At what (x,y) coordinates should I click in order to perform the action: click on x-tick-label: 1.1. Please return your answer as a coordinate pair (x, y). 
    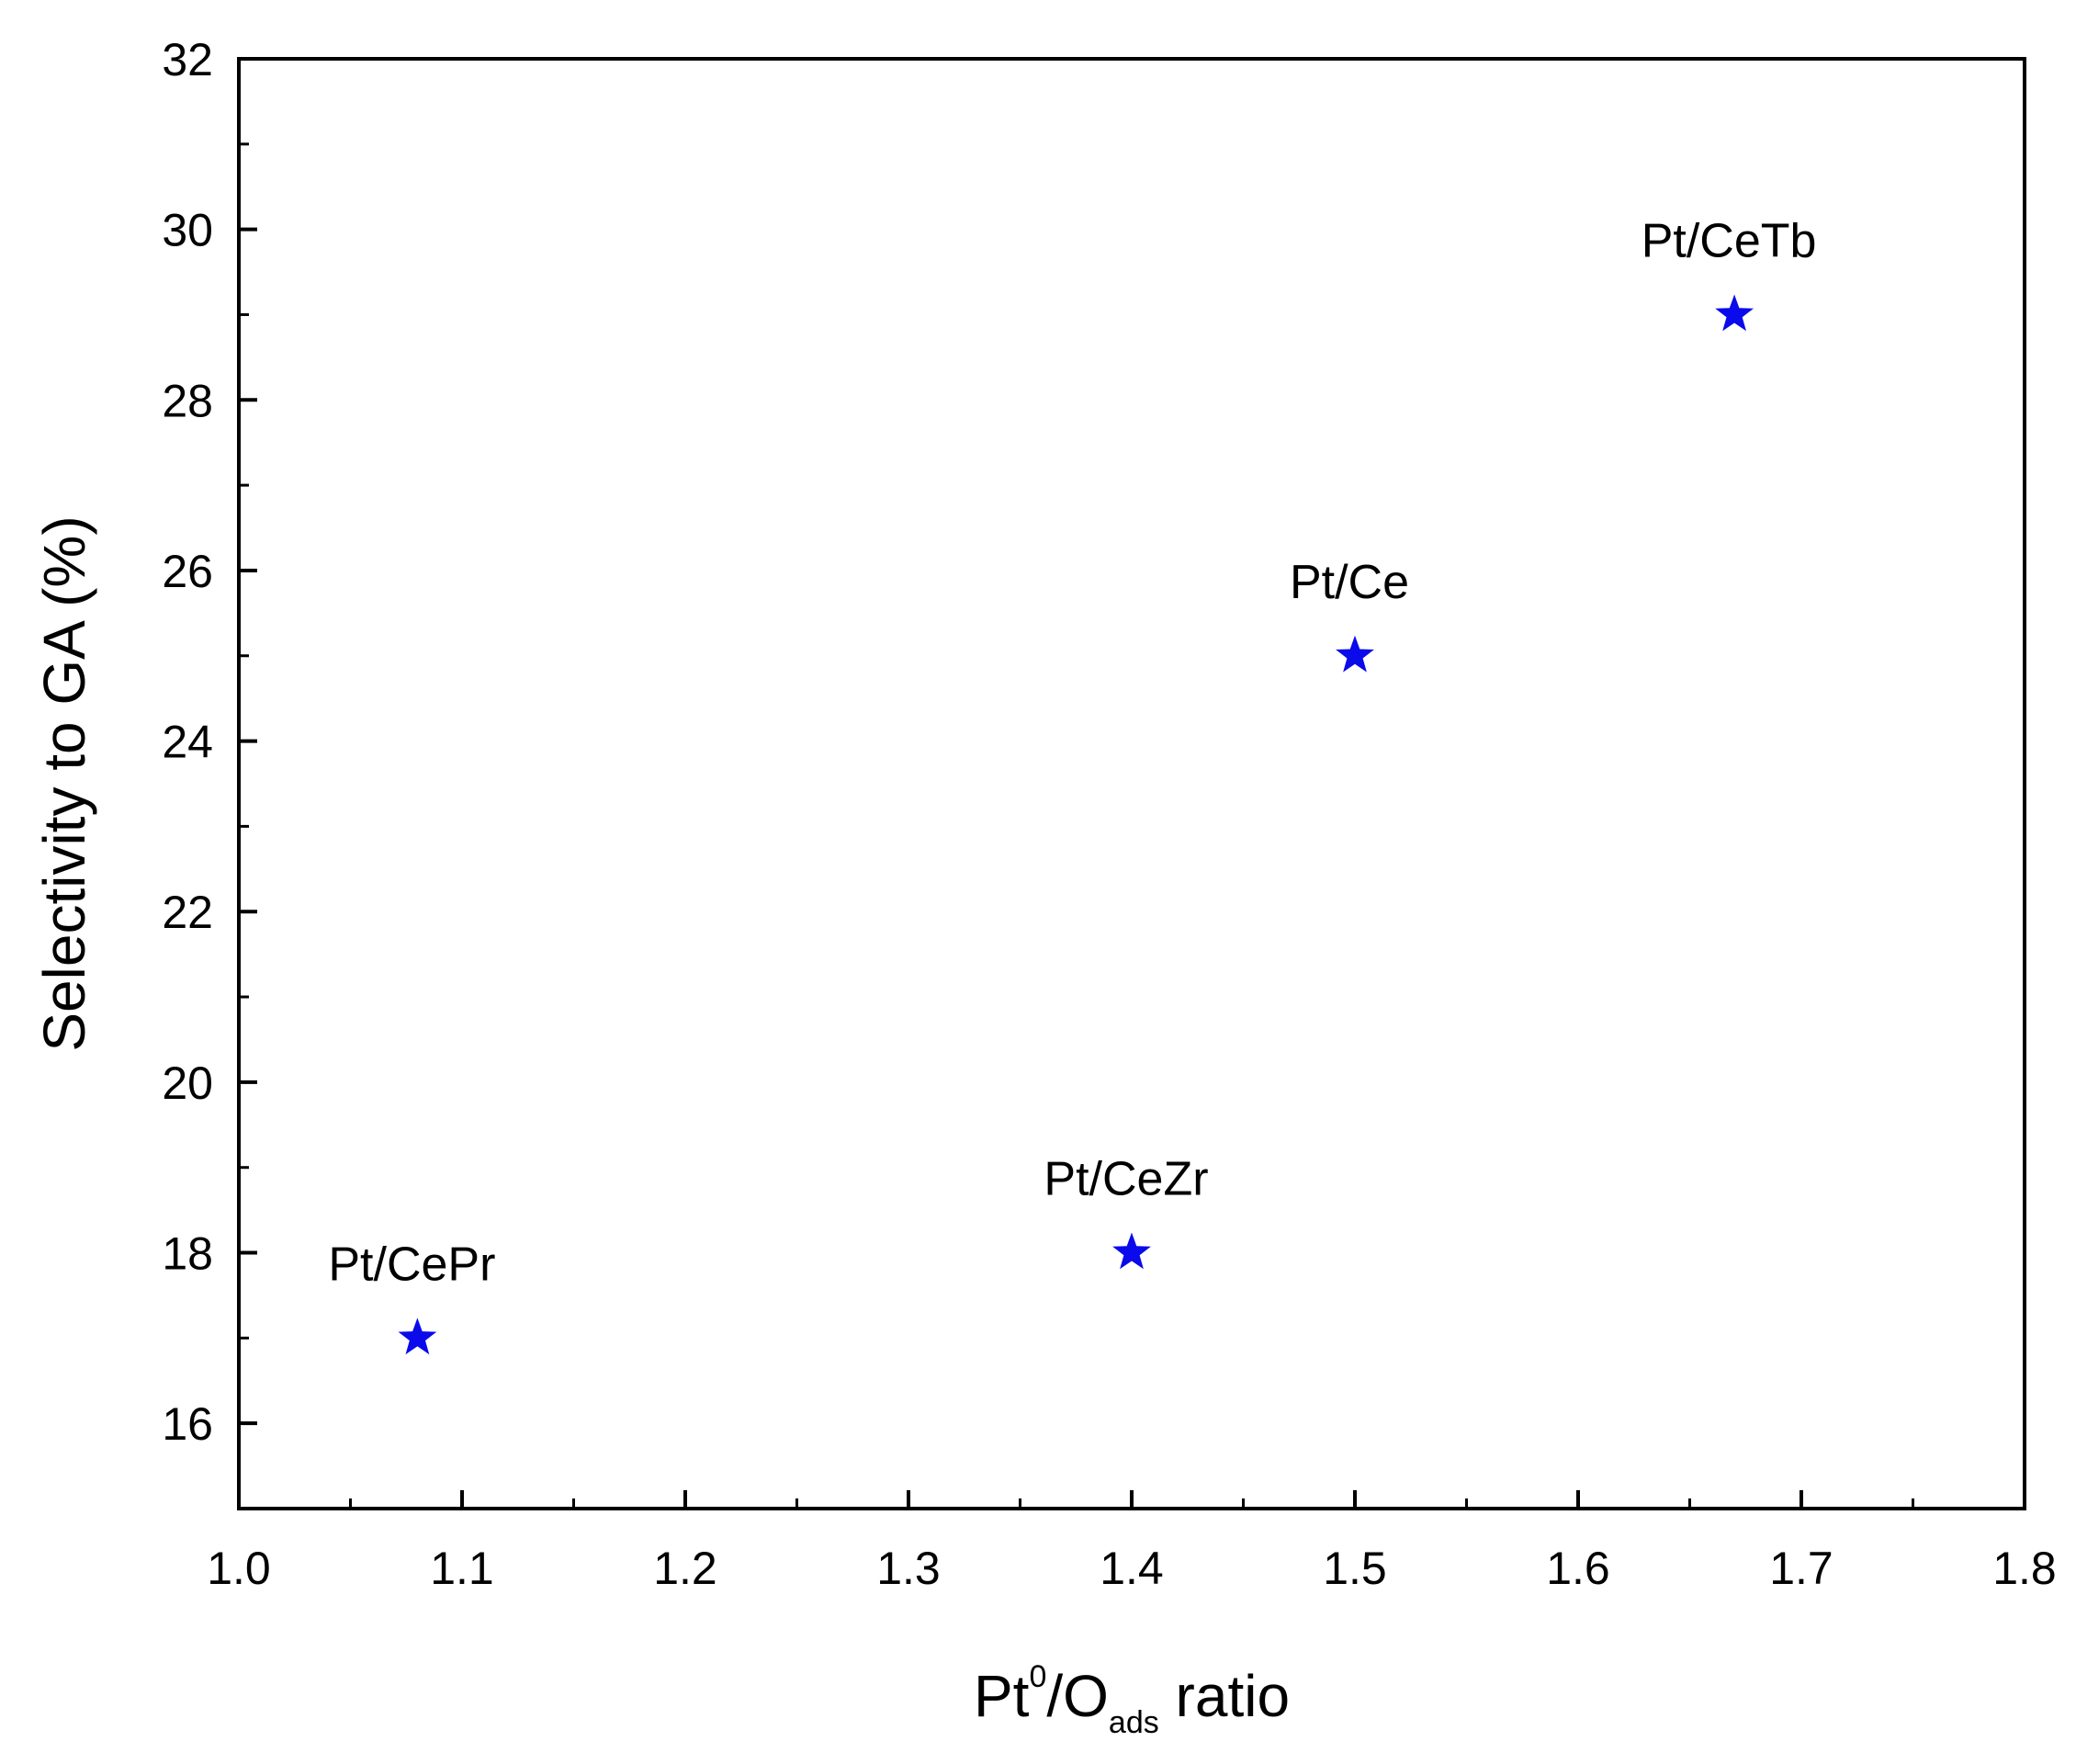
    Looking at the image, I should click on (462, 1568).